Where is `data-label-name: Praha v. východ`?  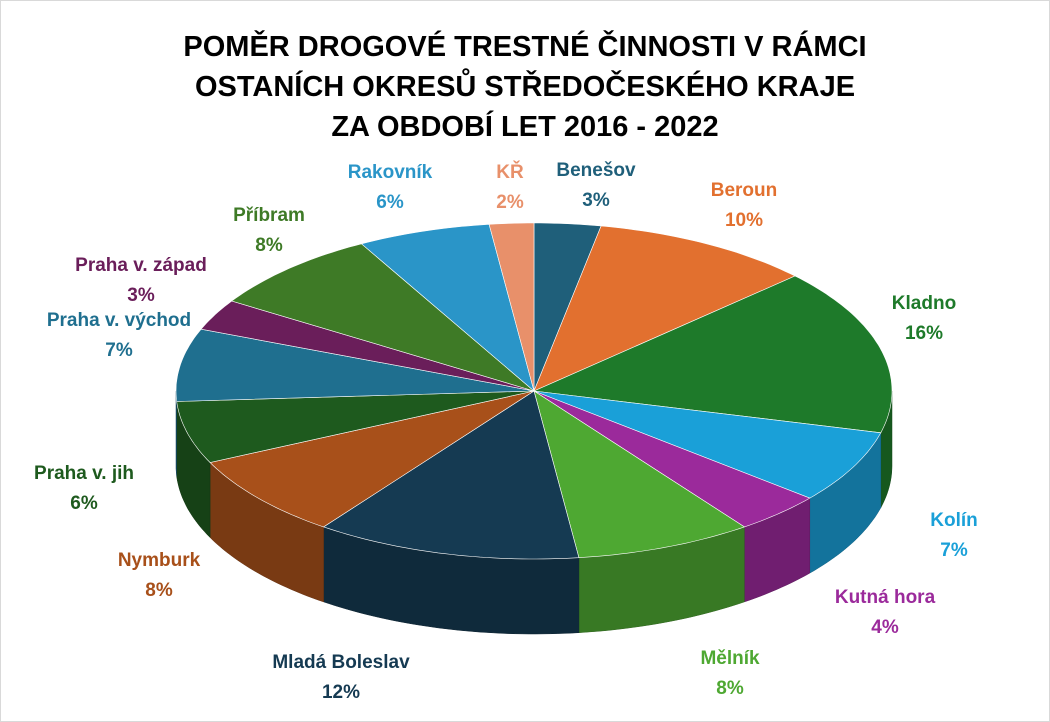
data-label-name: Praha v. východ is located at coordinates (119, 320).